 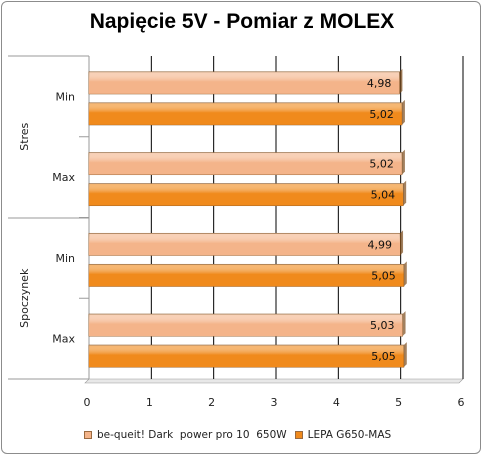 What do you see at coordinates (398, 402) in the screenshot?
I see `x-tick-label-5: 5` at bounding box center [398, 402].